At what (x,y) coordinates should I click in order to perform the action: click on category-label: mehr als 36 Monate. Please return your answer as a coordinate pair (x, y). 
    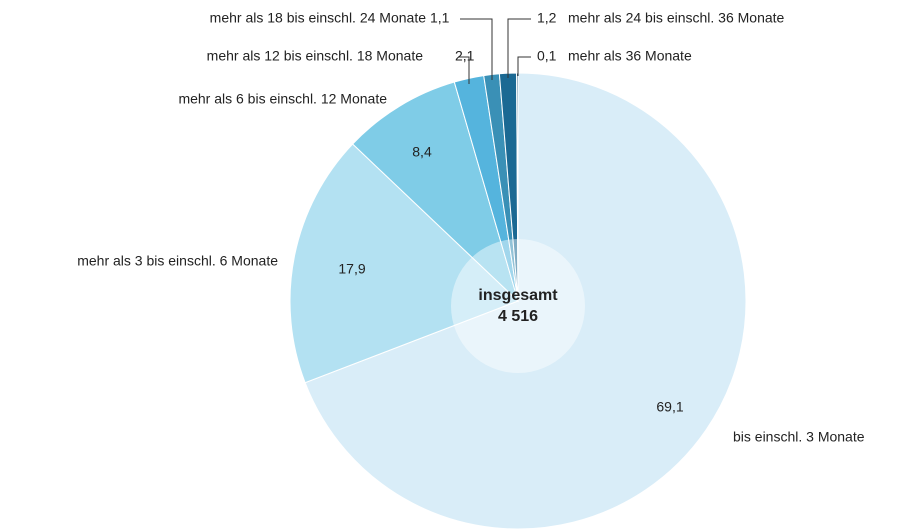
    Looking at the image, I should click on (630, 56).